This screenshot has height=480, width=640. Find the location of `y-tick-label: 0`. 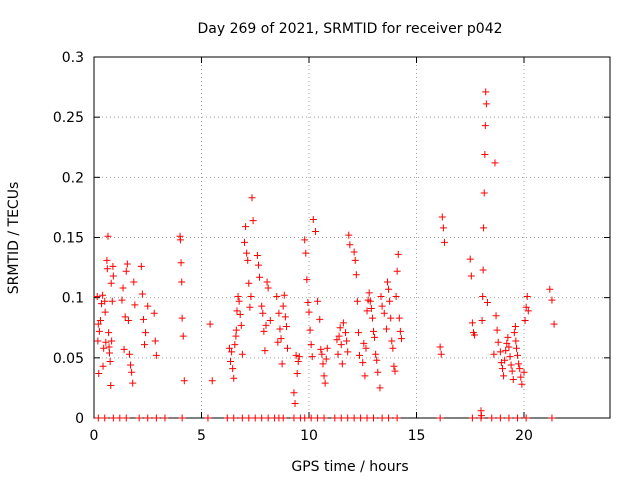

y-tick-label: 0 is located at coordinates (79, 419).